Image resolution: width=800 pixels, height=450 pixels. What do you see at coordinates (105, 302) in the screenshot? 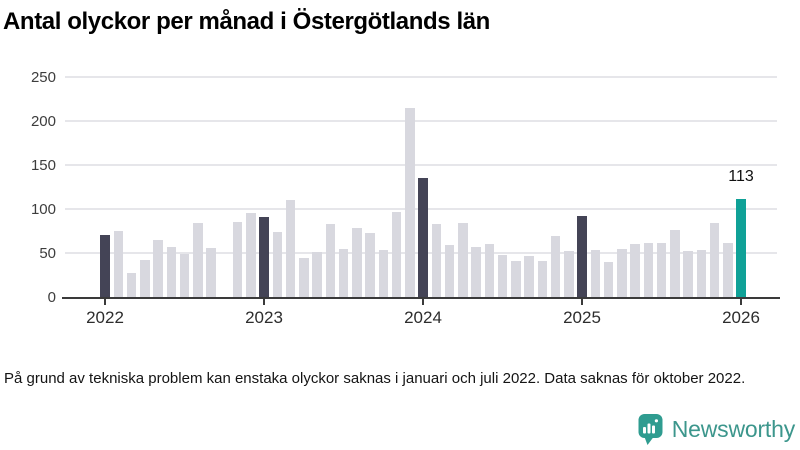
I see `x-axis-tick-2022` at bounding box center [105, 302].